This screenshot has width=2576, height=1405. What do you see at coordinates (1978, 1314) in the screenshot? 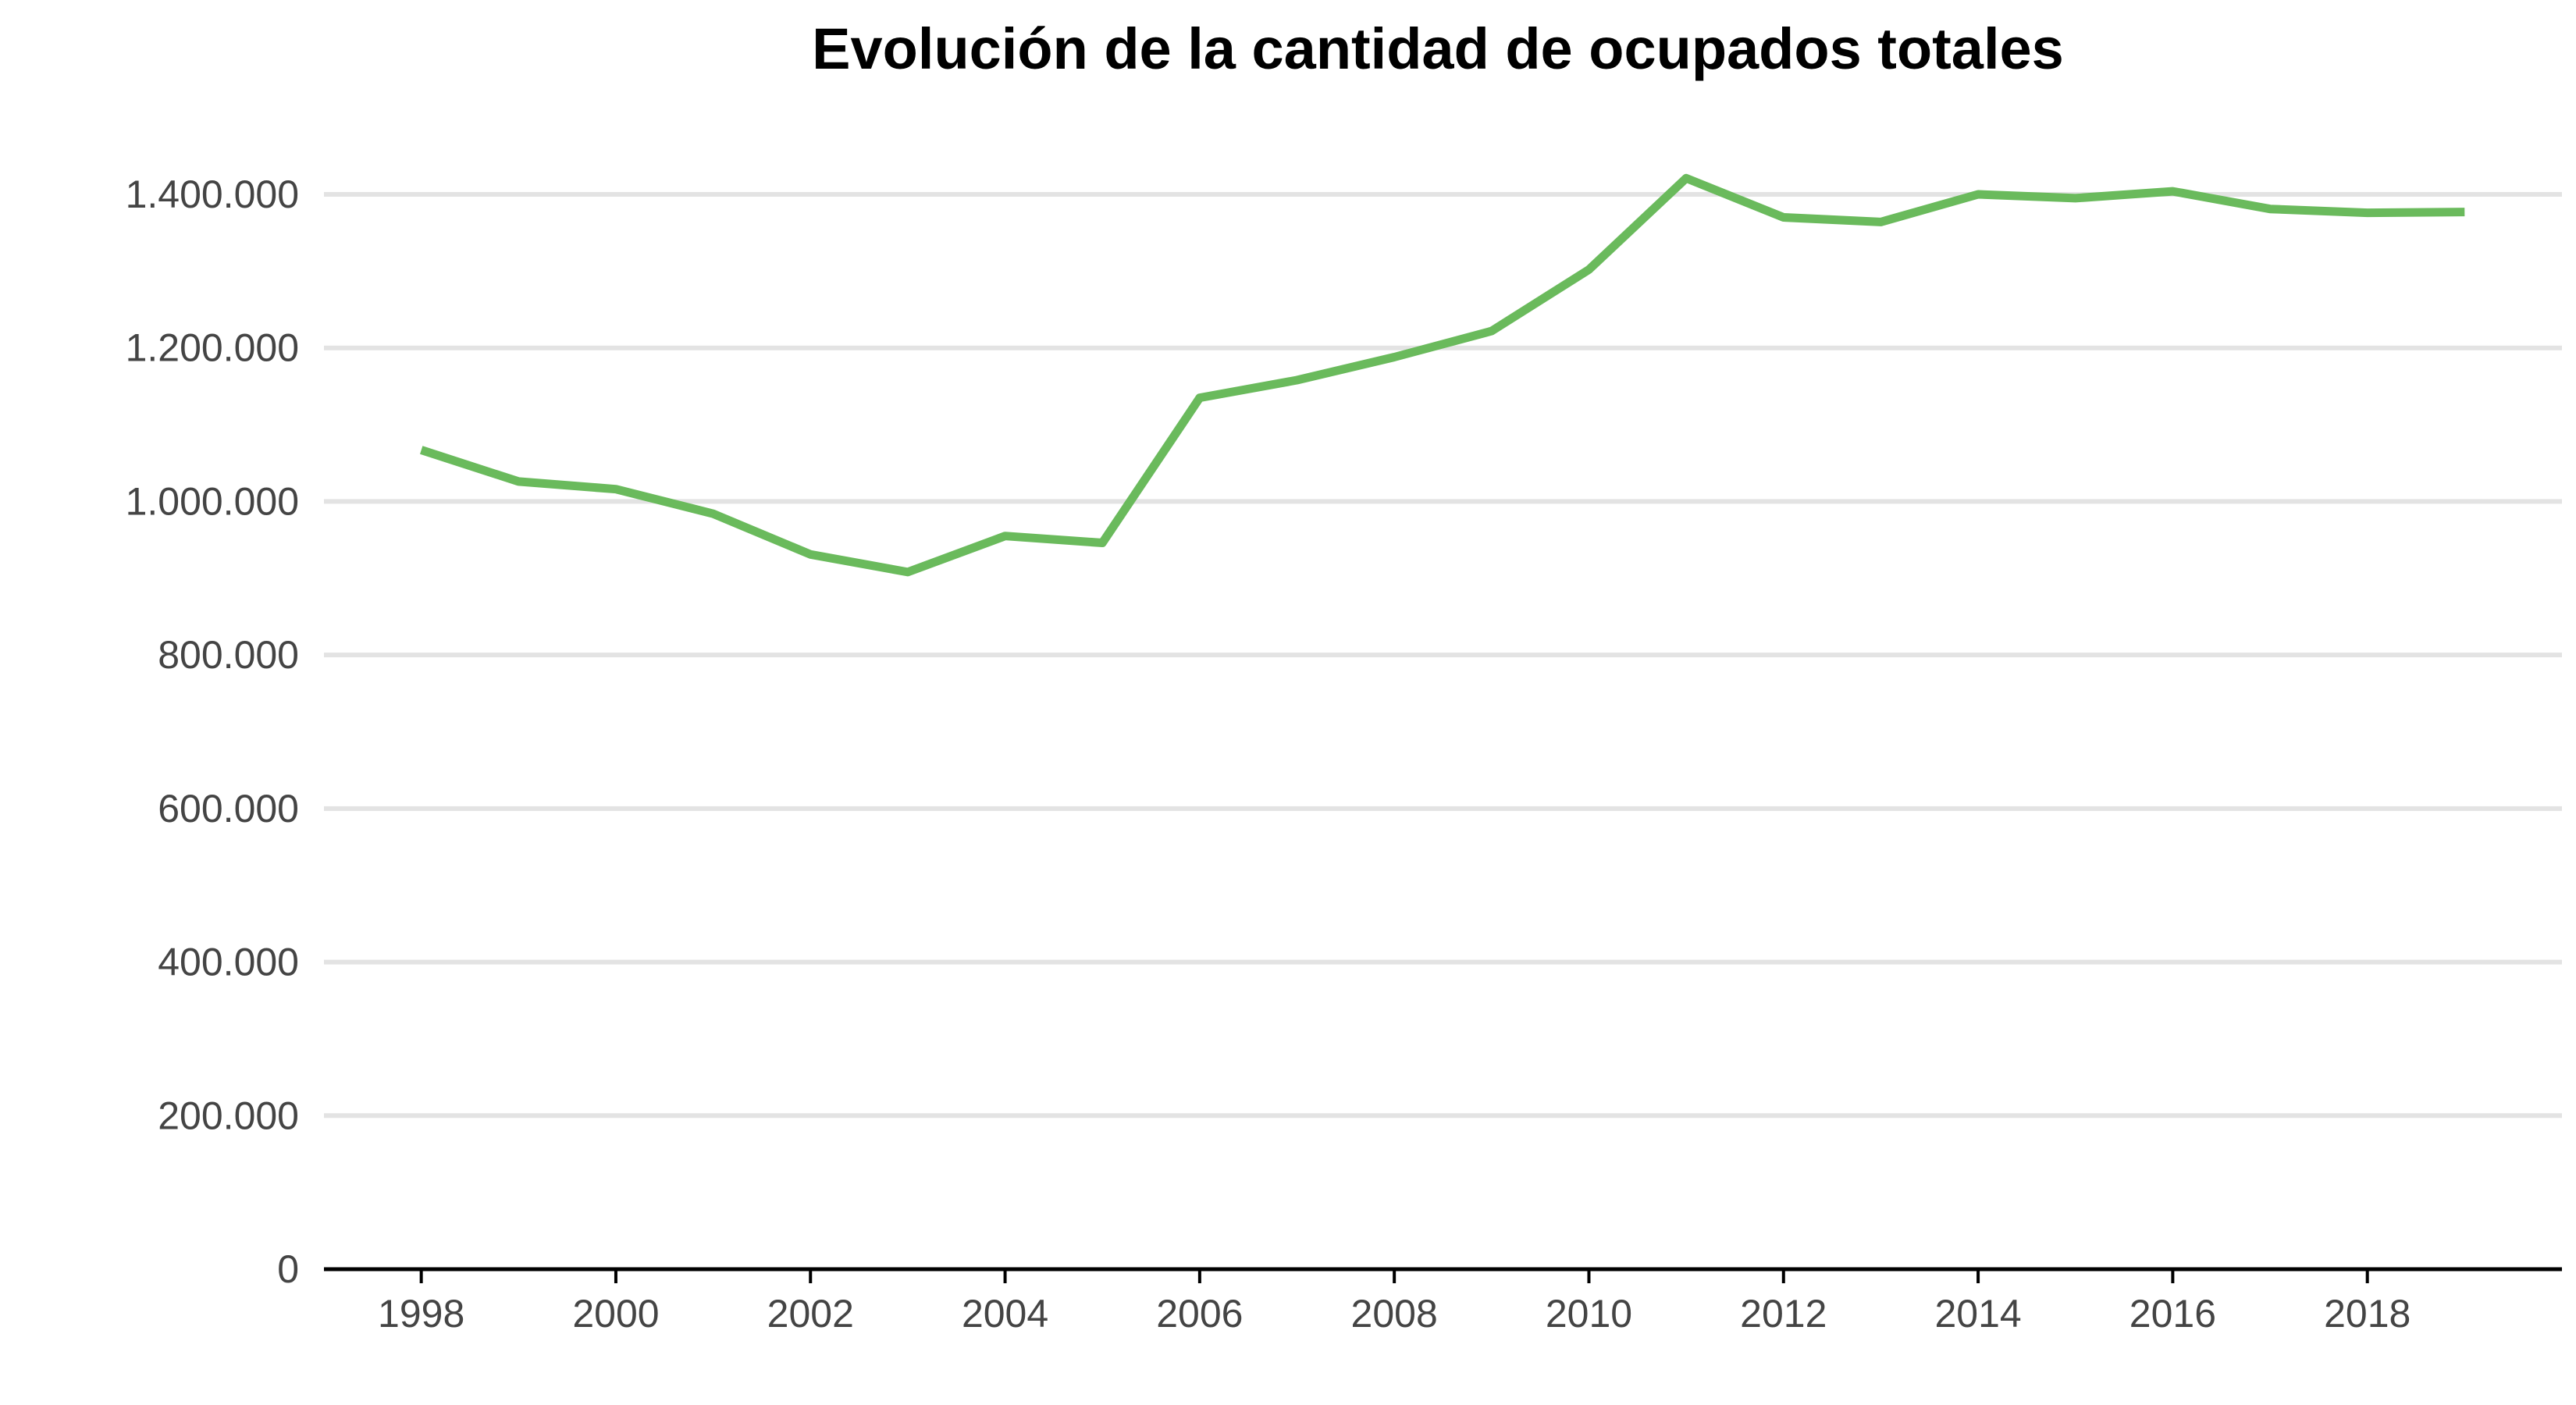
I see `x-tick-label: 2014` at bounding box center [1978, 1314].